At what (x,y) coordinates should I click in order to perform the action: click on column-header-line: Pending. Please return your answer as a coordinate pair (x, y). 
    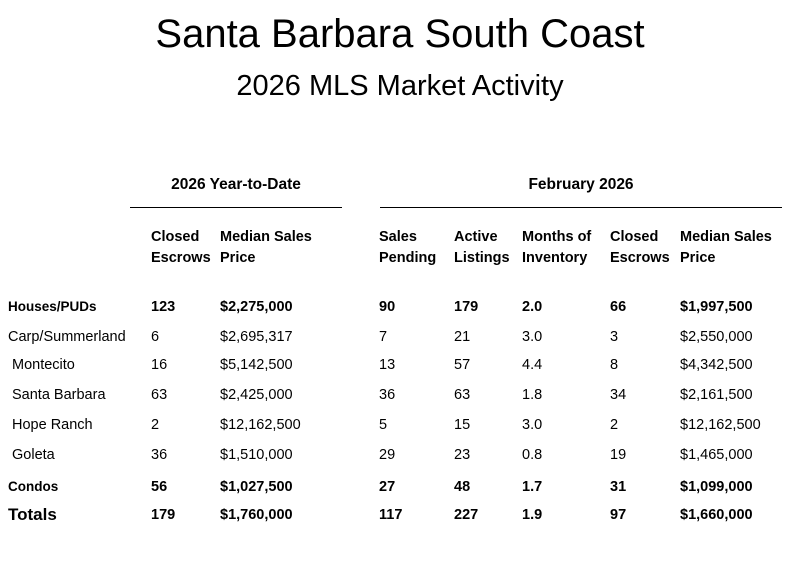
    Looking at the image, I should click on (408, 258).